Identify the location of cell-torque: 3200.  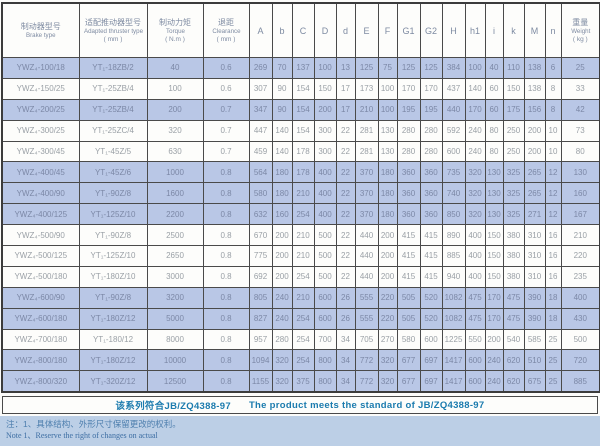
(175, 297).